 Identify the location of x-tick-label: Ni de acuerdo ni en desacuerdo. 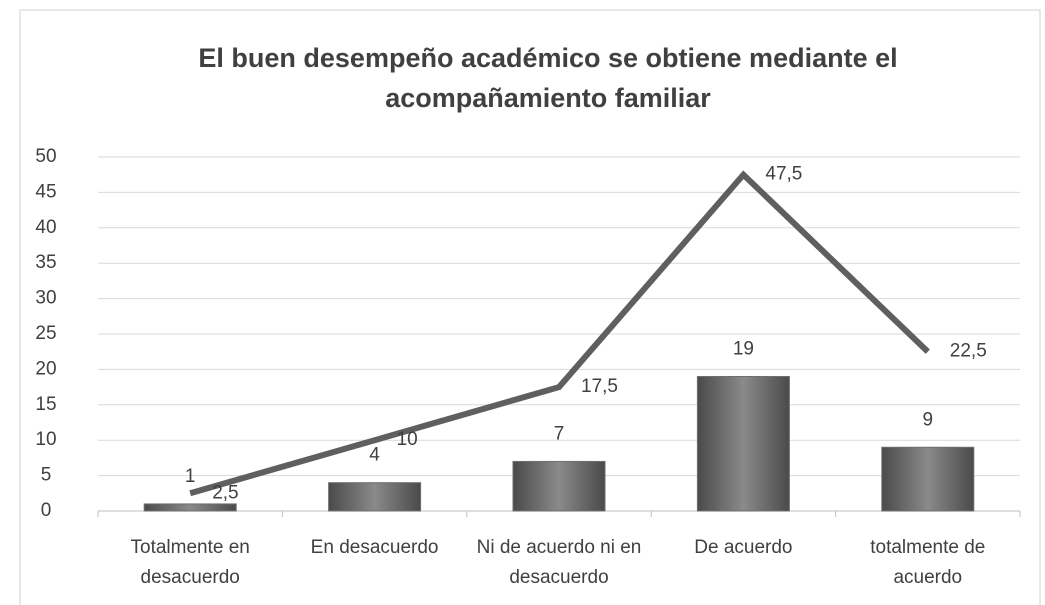
(559, 562).